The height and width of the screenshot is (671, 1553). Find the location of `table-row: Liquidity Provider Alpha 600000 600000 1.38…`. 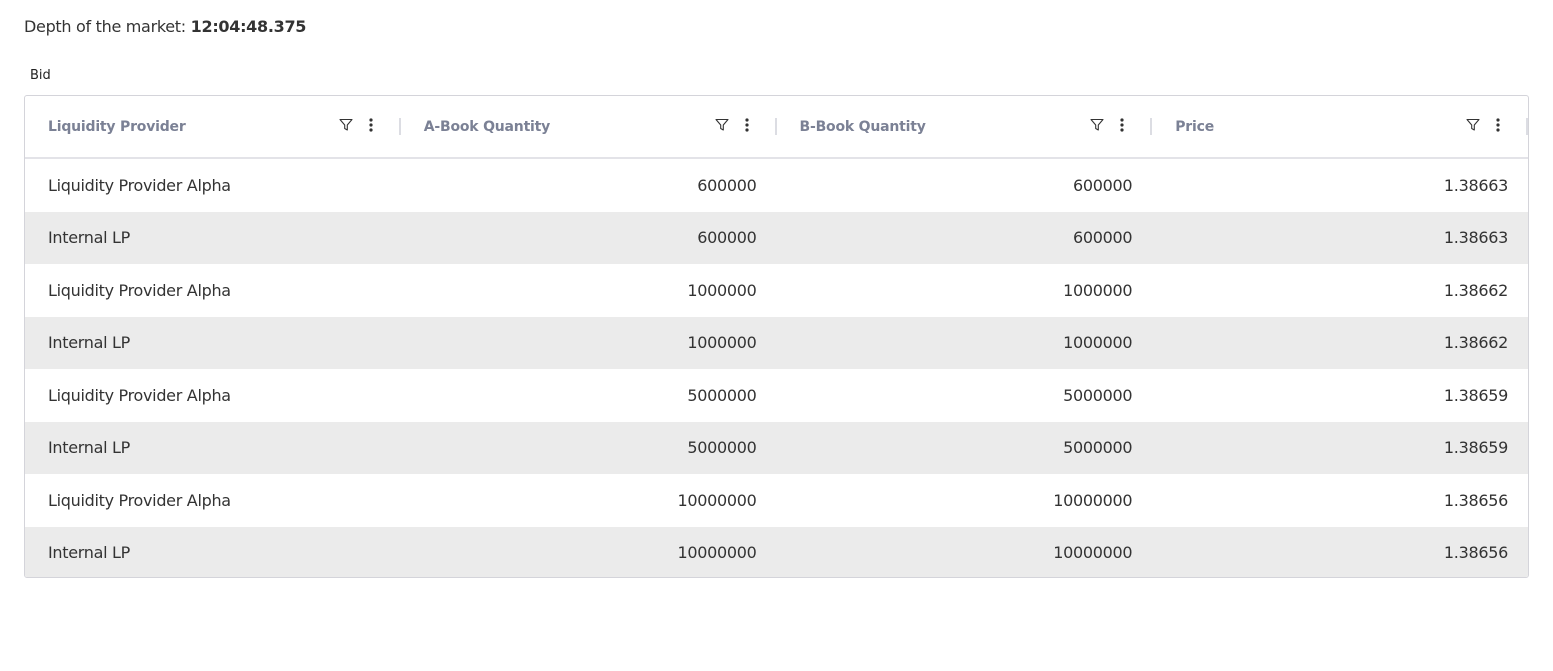

table-row: Liquidity Provider Alpha 600000 600000 1.38… is located at coordinates (776, 185).